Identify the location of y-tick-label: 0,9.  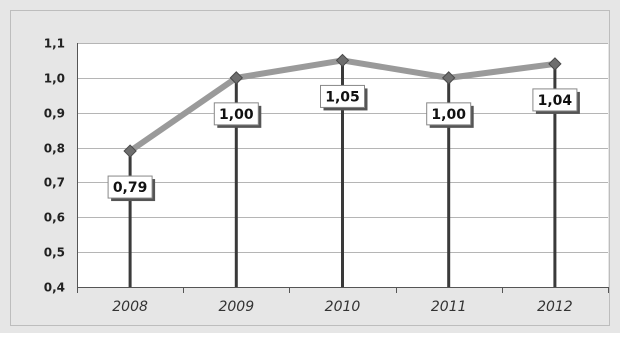
(54, 114).